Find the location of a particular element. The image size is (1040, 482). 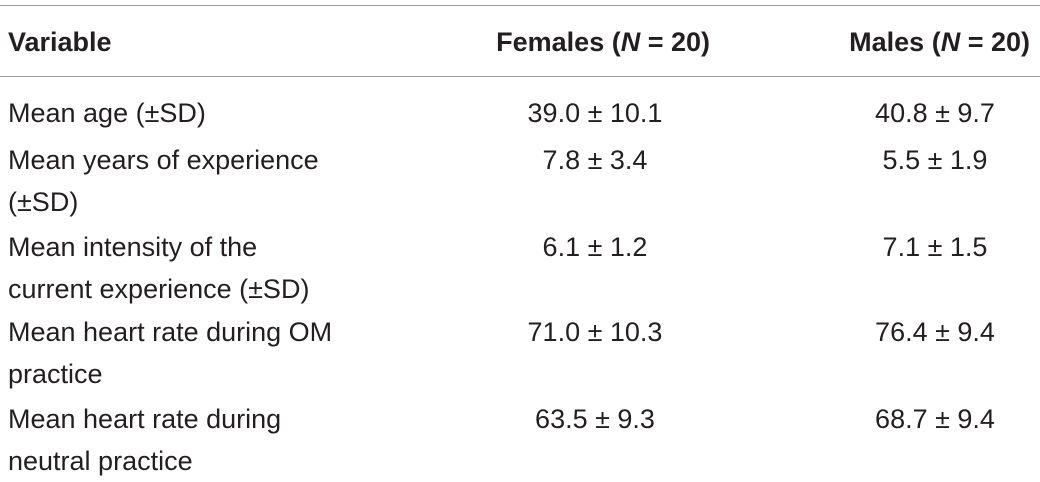

row-females-value: 6.1 ± 1.2 is located at coordinates (595, 247).